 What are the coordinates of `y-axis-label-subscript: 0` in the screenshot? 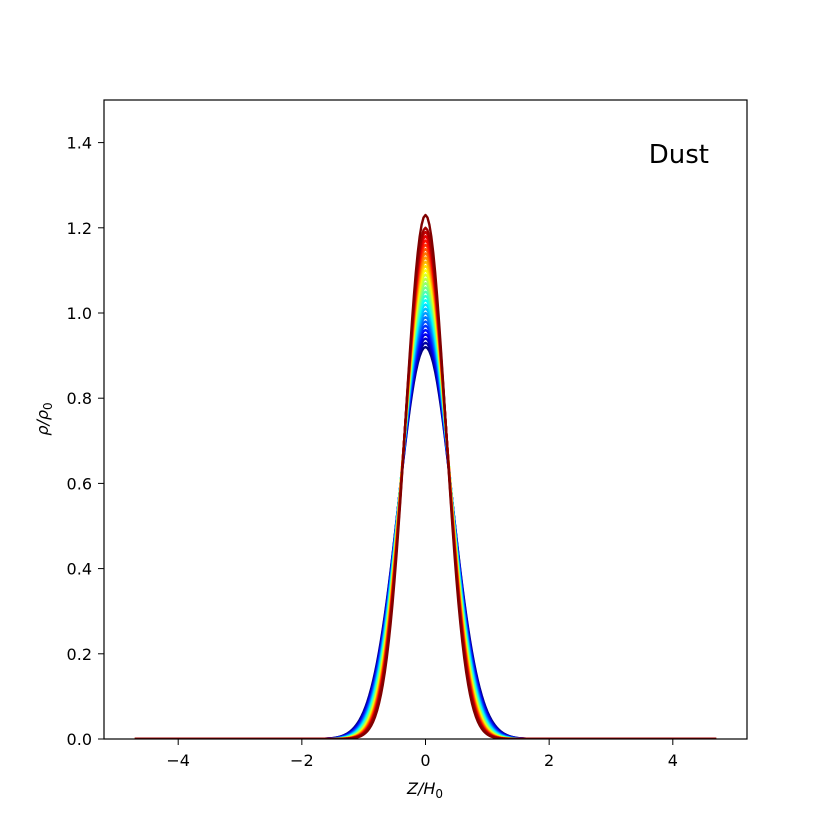 It's located at (48, 406).